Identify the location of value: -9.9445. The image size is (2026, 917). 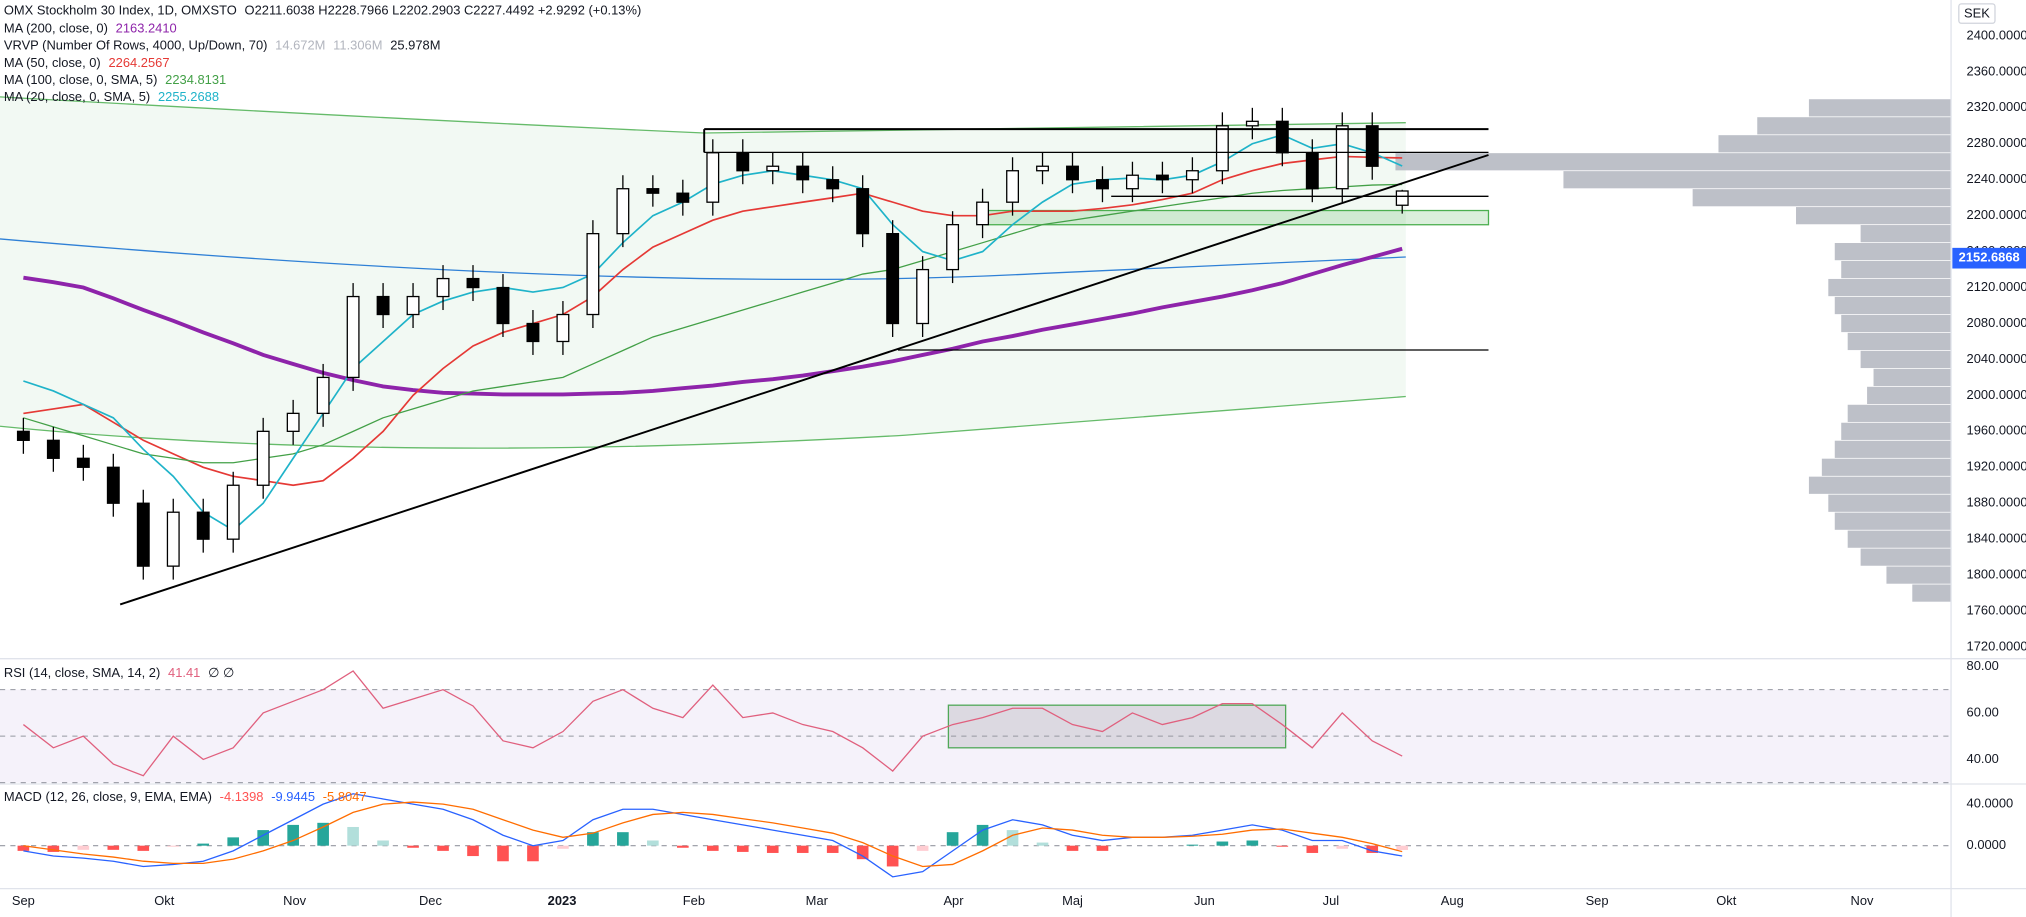
(293, 797).